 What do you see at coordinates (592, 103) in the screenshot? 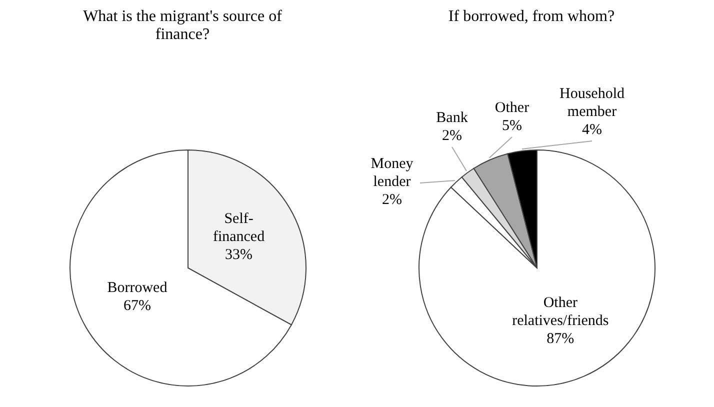
I see `slice-label: Household member` at bounding box center [592, 103].